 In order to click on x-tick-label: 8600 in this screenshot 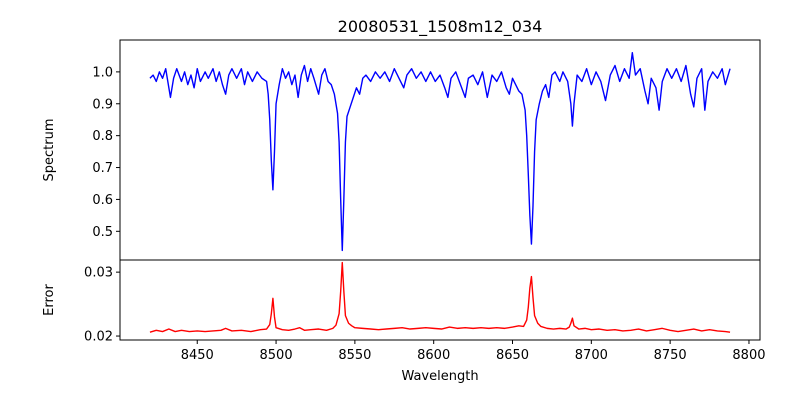, I will do `click(433, 355)`.